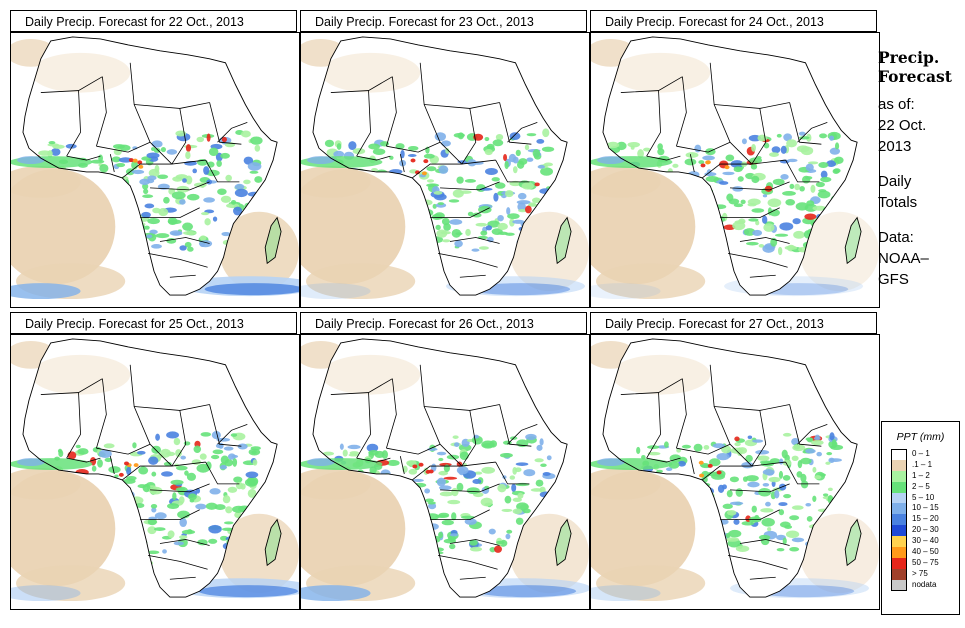 Image resolution: width=965 pixels, height=628 pixels. Describe the element at coordinates (896, 104) in the screenshot. I see `as-of-label: as of:` at that location.